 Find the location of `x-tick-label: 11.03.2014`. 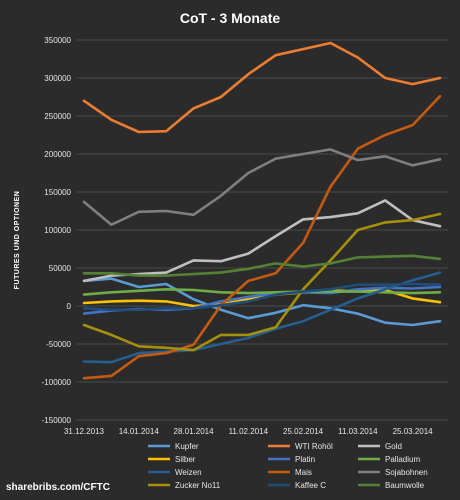

x-tick-label: 11.03.2014 is located at coordinates (358, 431).